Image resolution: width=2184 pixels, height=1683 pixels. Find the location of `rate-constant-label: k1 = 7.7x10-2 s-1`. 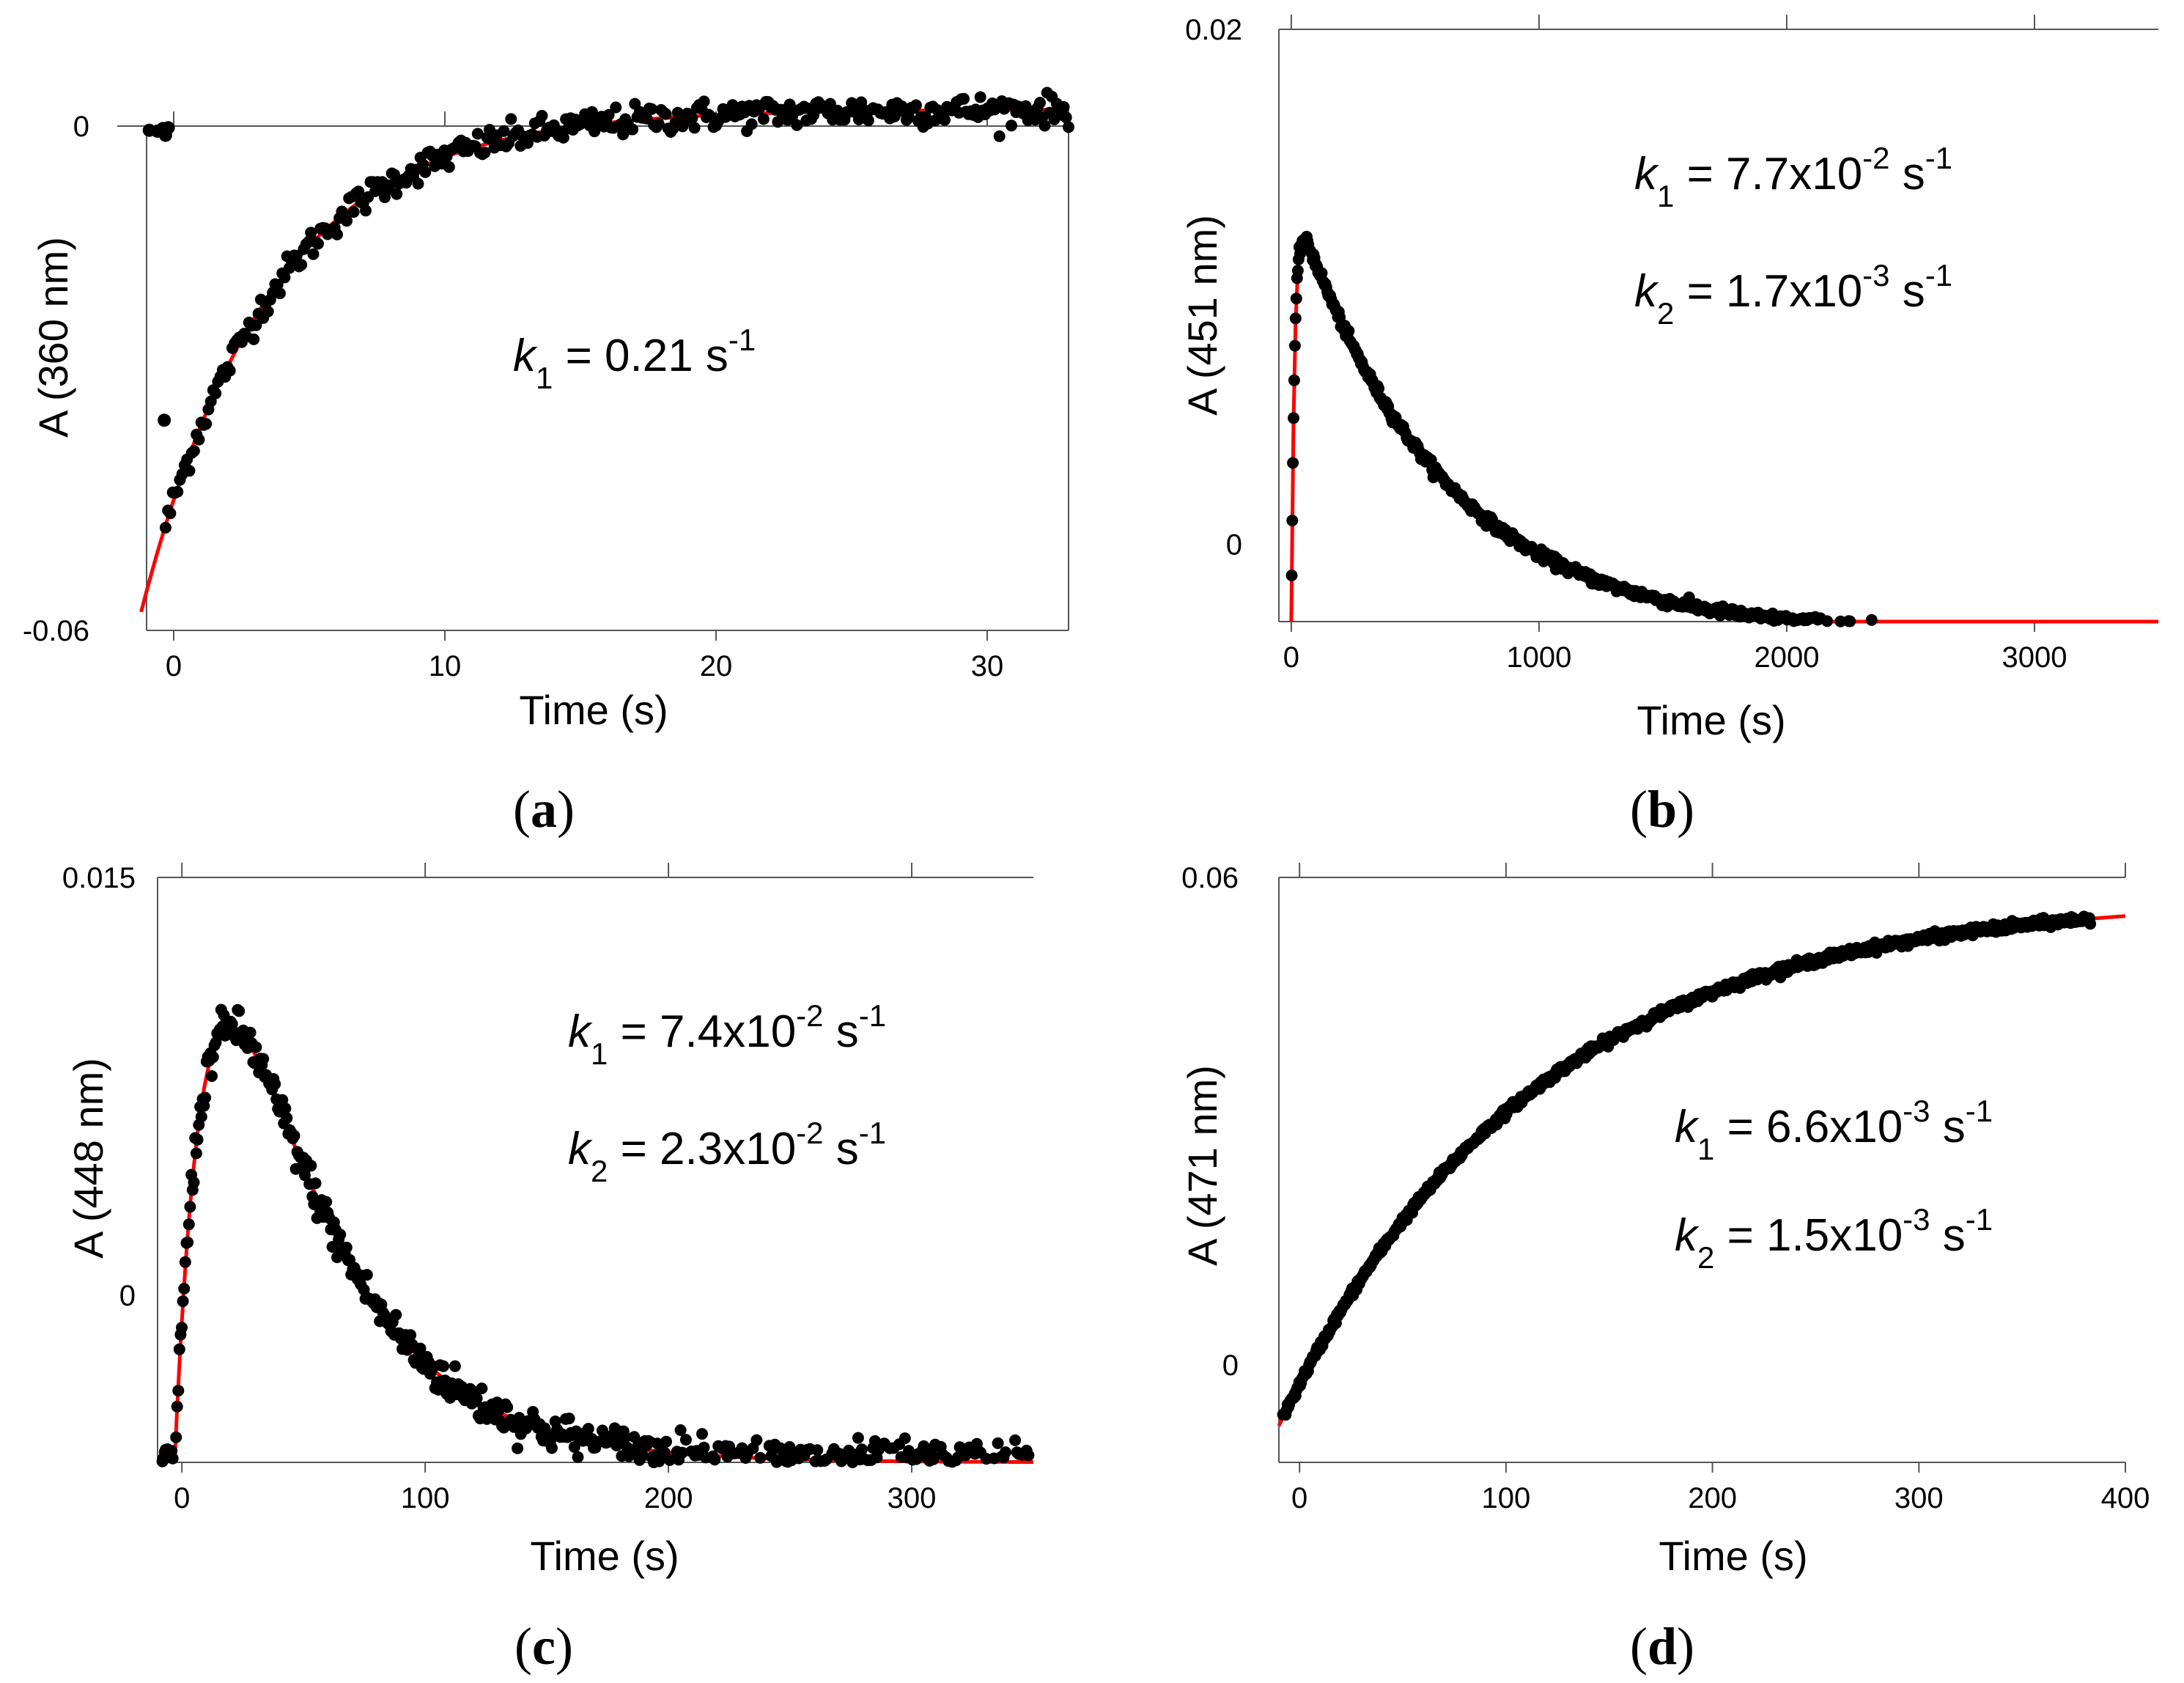

rate-constant-label: k1 = 7.7x10-2 s-1 is located at coordinates (1793, 177).